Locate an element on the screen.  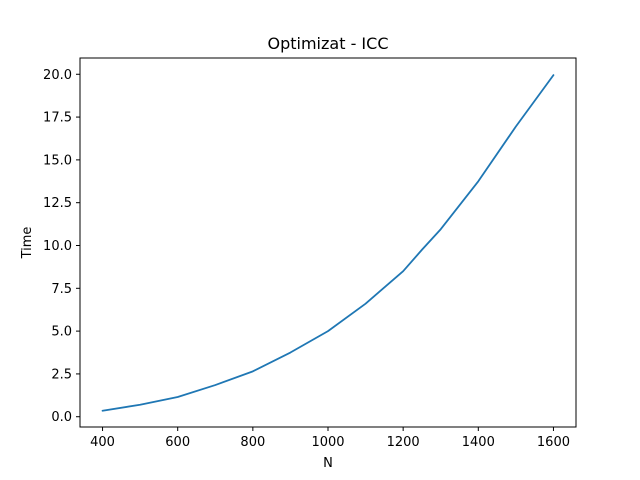
y-tick-label: 5.0 is located at coordinates (61, 332).